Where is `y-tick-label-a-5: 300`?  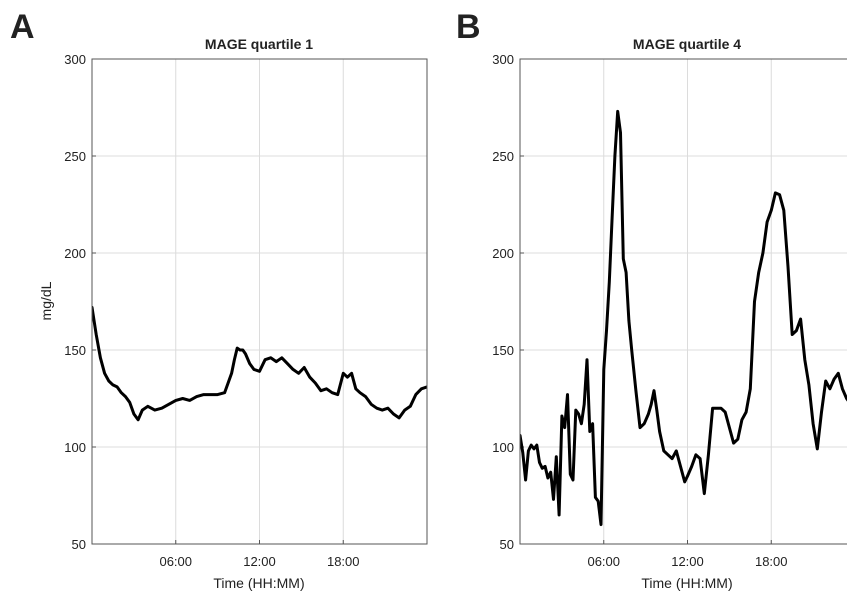 y-tick-label-a-5: 300 is located at coordinates (75, 59).